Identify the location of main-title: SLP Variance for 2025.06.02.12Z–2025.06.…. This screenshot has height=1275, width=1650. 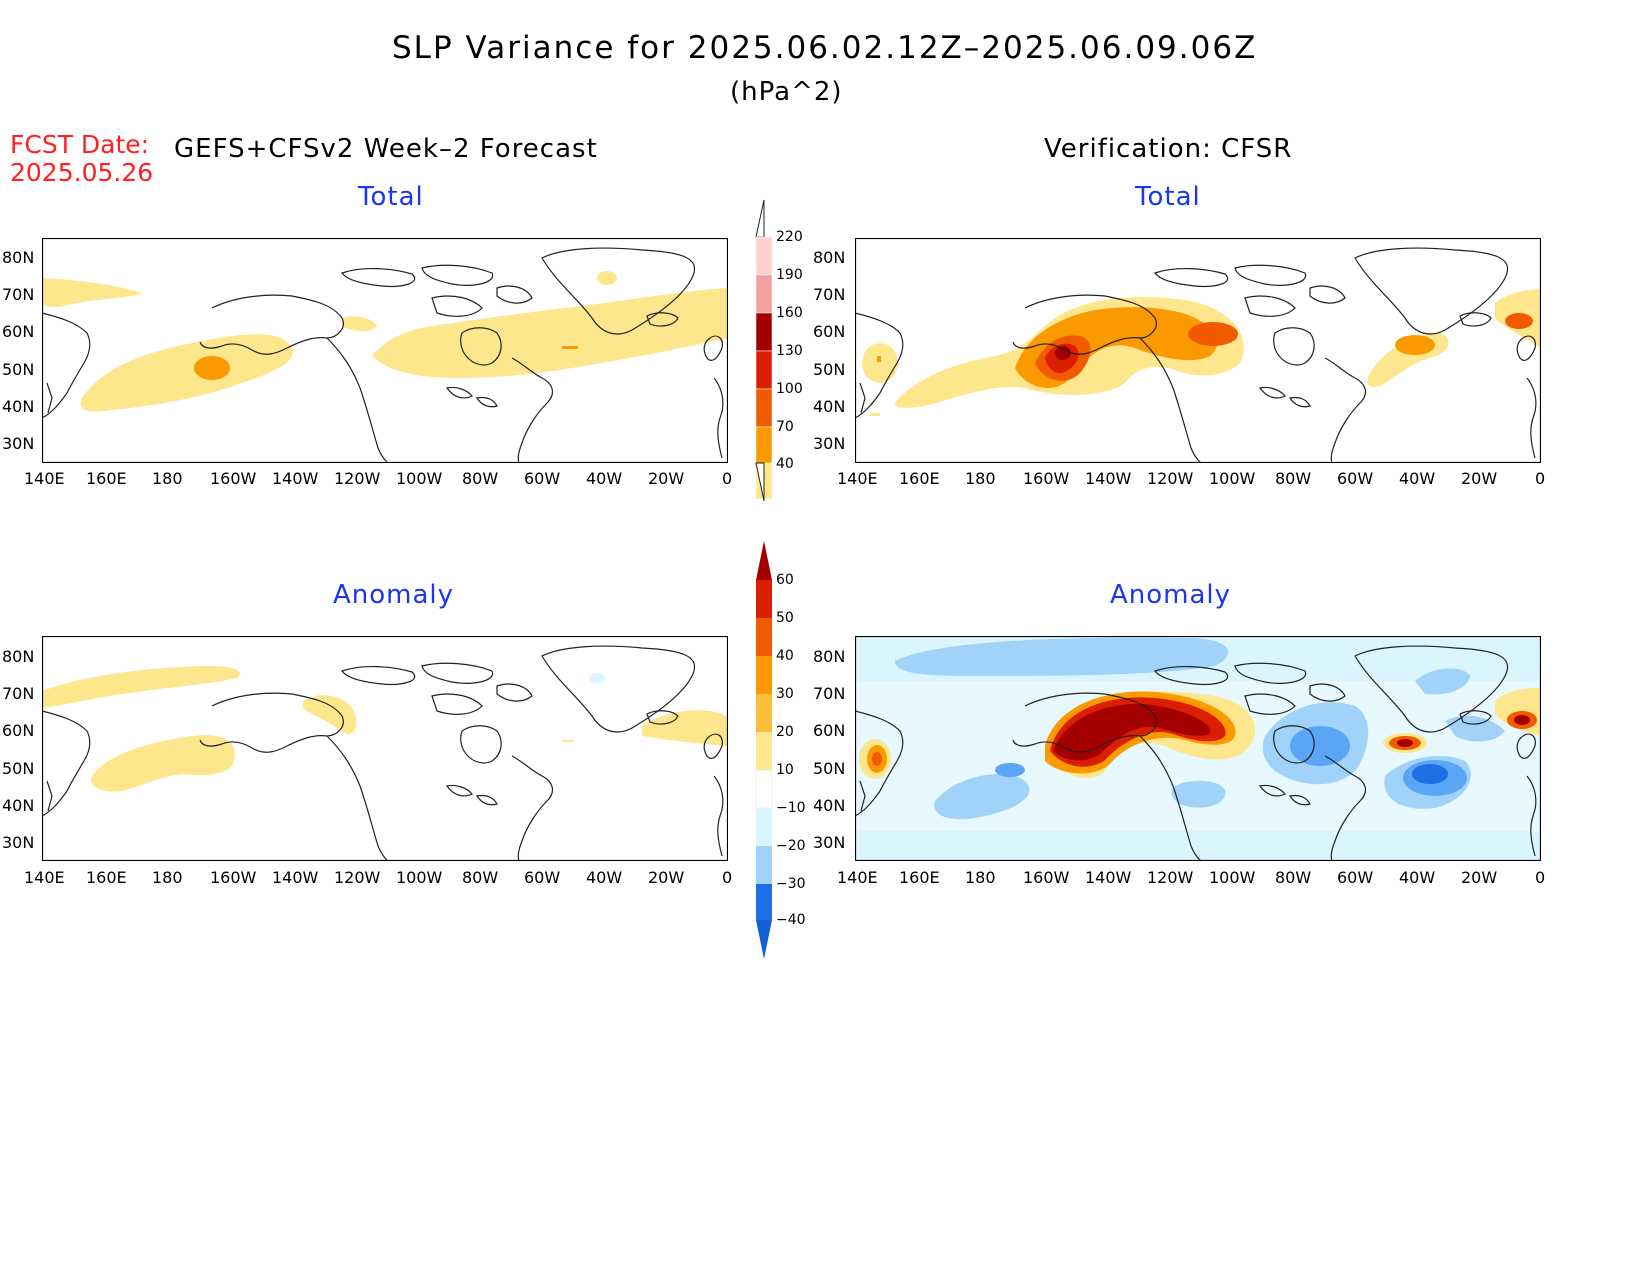
(825, 48).